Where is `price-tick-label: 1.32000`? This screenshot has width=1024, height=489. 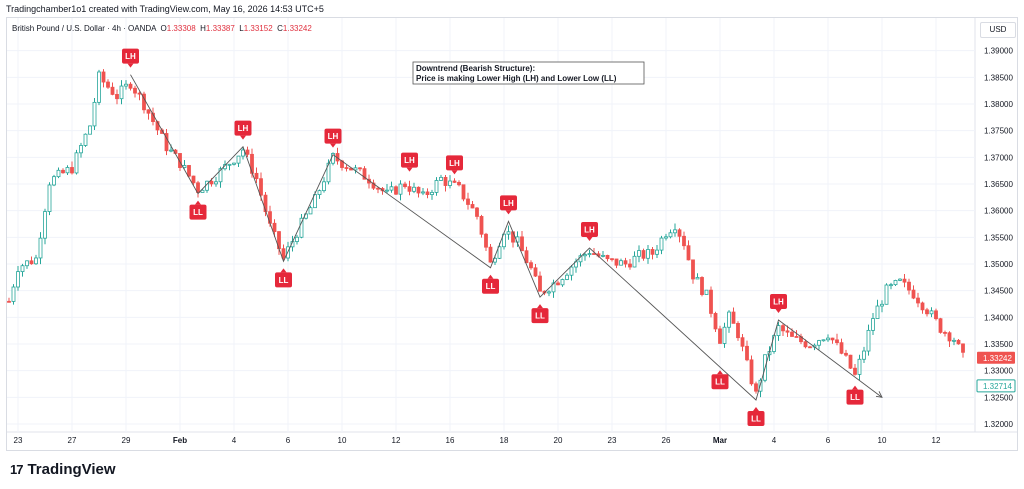
price-tick-label: 1.32000 is located at coordinates (998, 424).